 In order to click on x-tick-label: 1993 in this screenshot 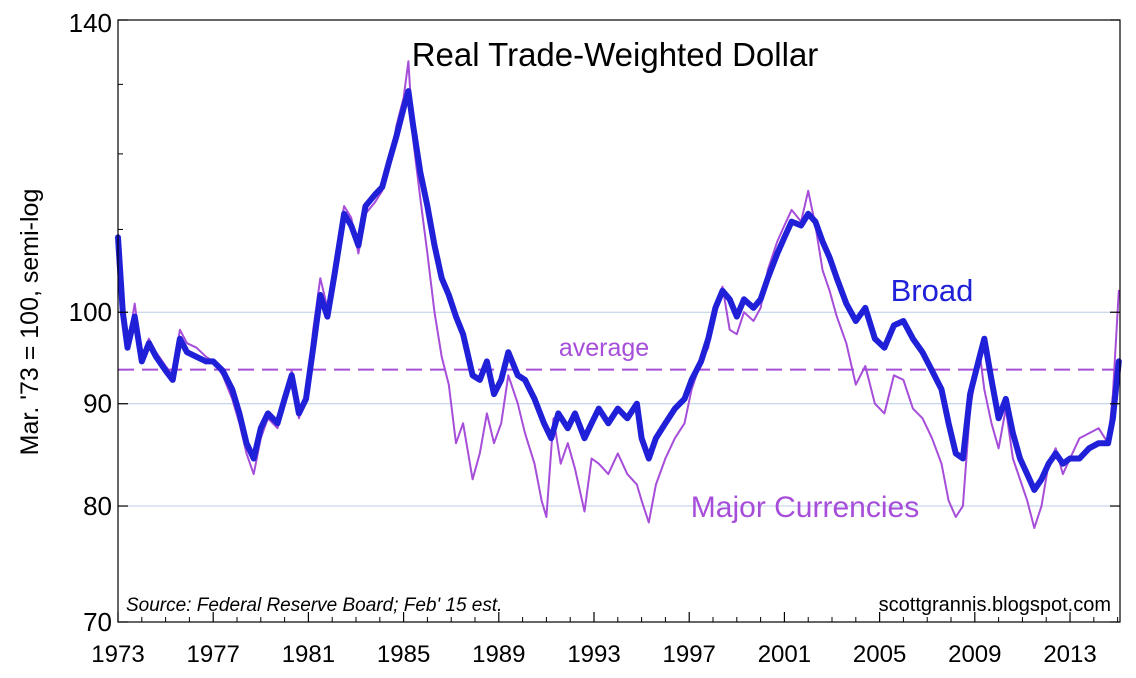, I will do `click(593, 654)`.